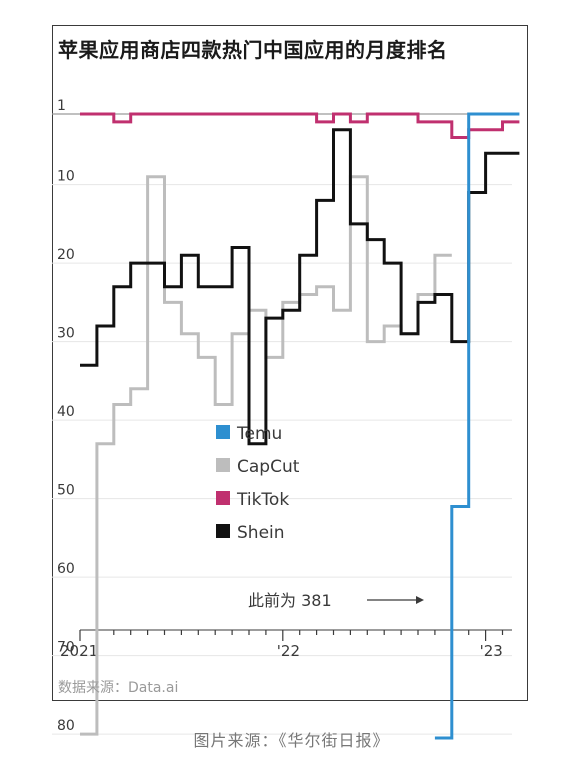  I want to click on series-line-temu, so click(477, 426).